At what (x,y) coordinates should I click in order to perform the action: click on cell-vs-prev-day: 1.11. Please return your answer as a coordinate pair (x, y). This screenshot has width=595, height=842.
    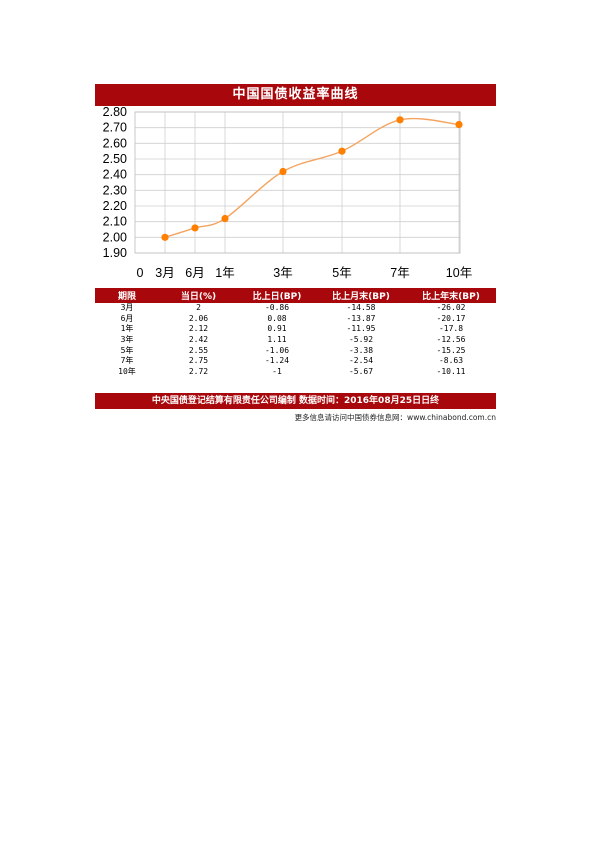
    Looking at the image, I should click on (277, 340).